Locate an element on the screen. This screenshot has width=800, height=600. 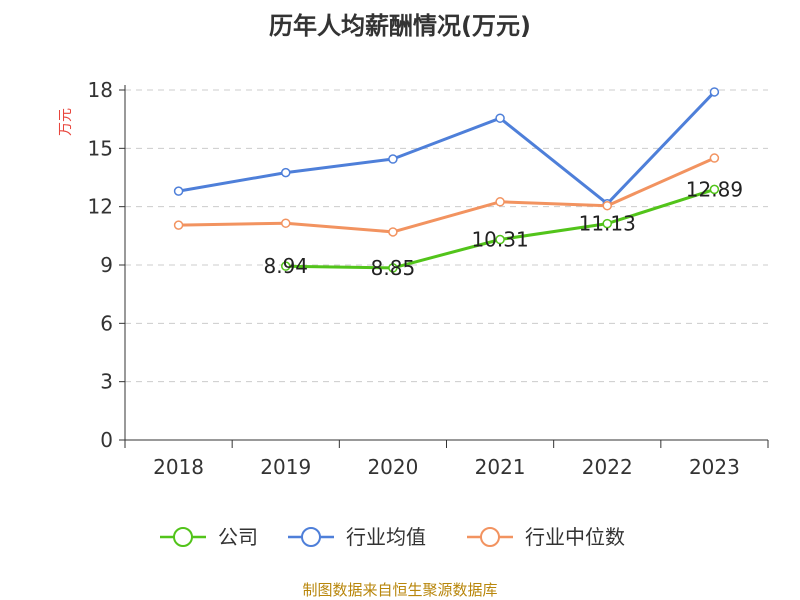
y-tick-label: 9 is located at coordinates (106, 265).